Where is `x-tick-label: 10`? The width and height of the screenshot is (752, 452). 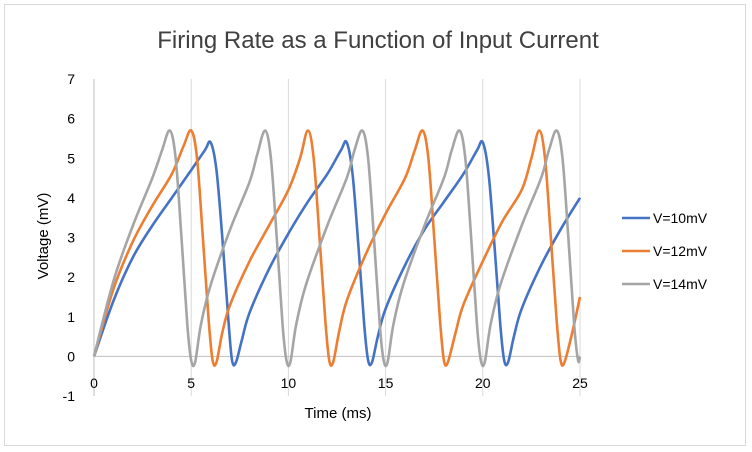
x-tick-label: 10 is located at coordinates (289, 383).